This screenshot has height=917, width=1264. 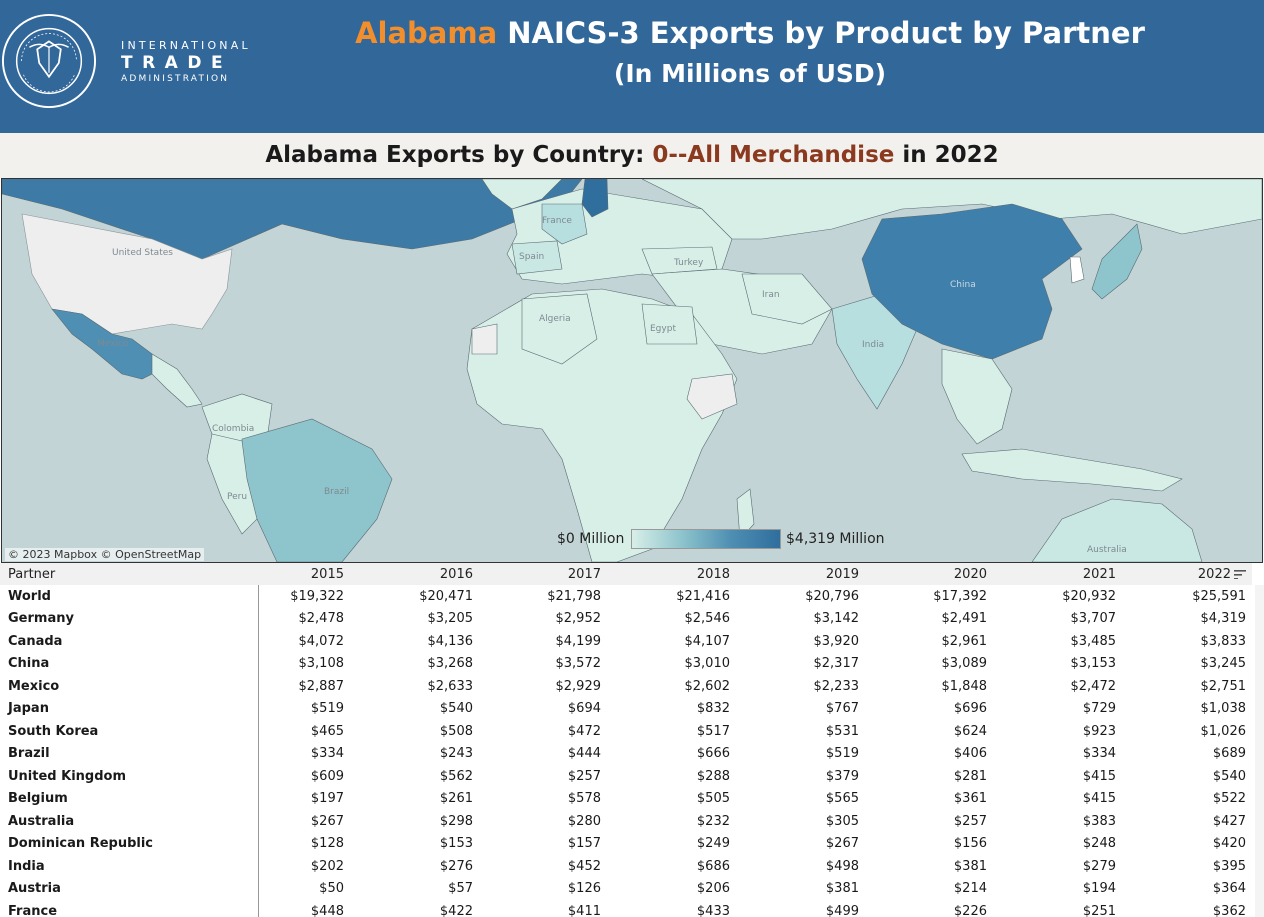 What do you see at coordinates (578, 641) in the screenshot?
I see `value-cell: $4,199` at bounding box center [578, 641].